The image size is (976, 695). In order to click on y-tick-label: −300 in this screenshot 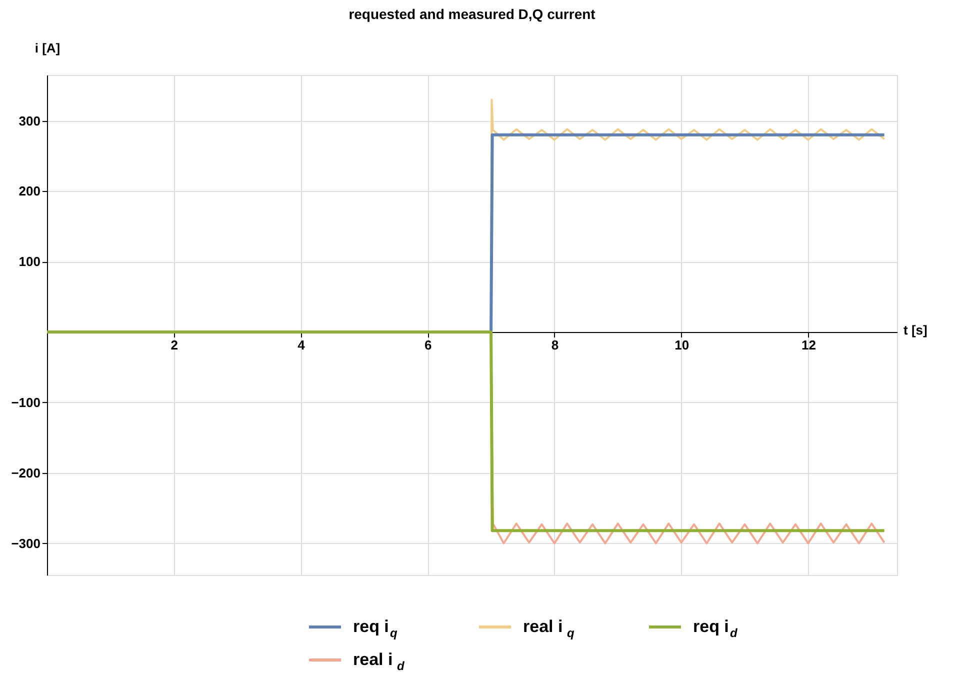, I will do `click(25, 543)`.